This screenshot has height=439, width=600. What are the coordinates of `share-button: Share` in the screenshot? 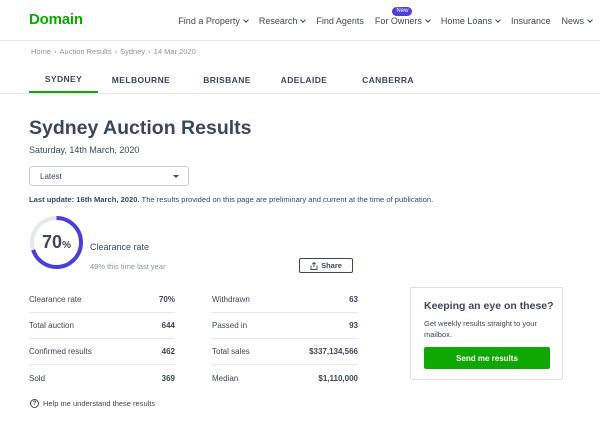 It's located at (326, 265).